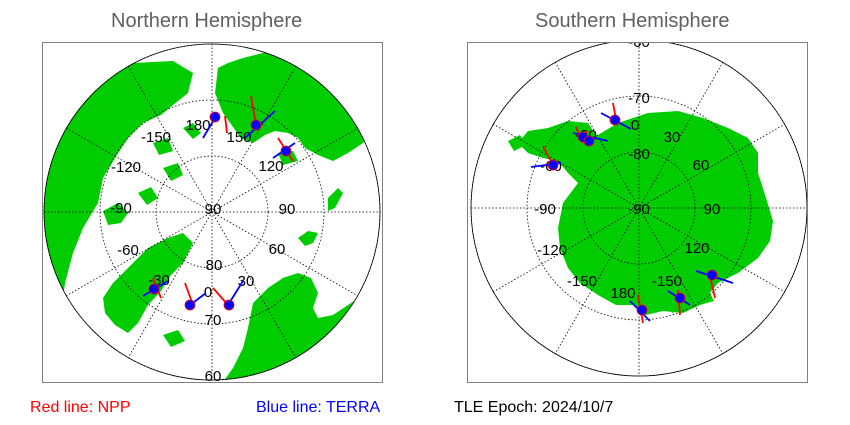 The height and width of the screenshot is (425, 850). Describe the element at coordinates (622, 293) in the screenshot. I see `south-label-lon-180: 180` at that location.